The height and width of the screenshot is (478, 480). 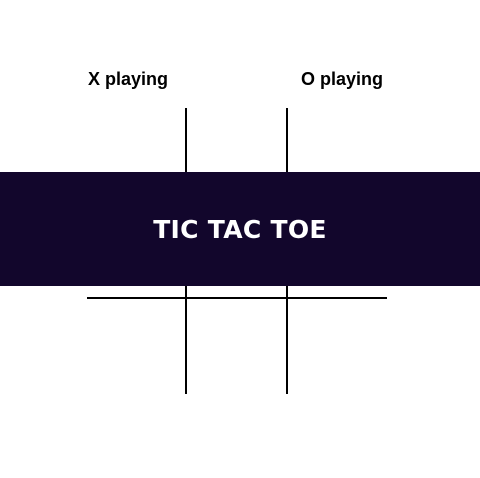 What do you see at coordinates (128, 79) in the screenshot?
I see `player-x-status: X playing` at bounding box center [128, 79].